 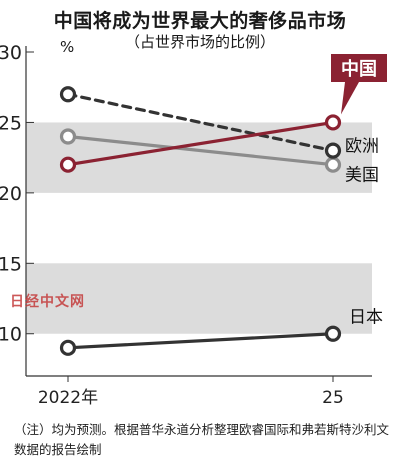 I want to click on x-tick-label: 2022年, so click(x=68, y=398).